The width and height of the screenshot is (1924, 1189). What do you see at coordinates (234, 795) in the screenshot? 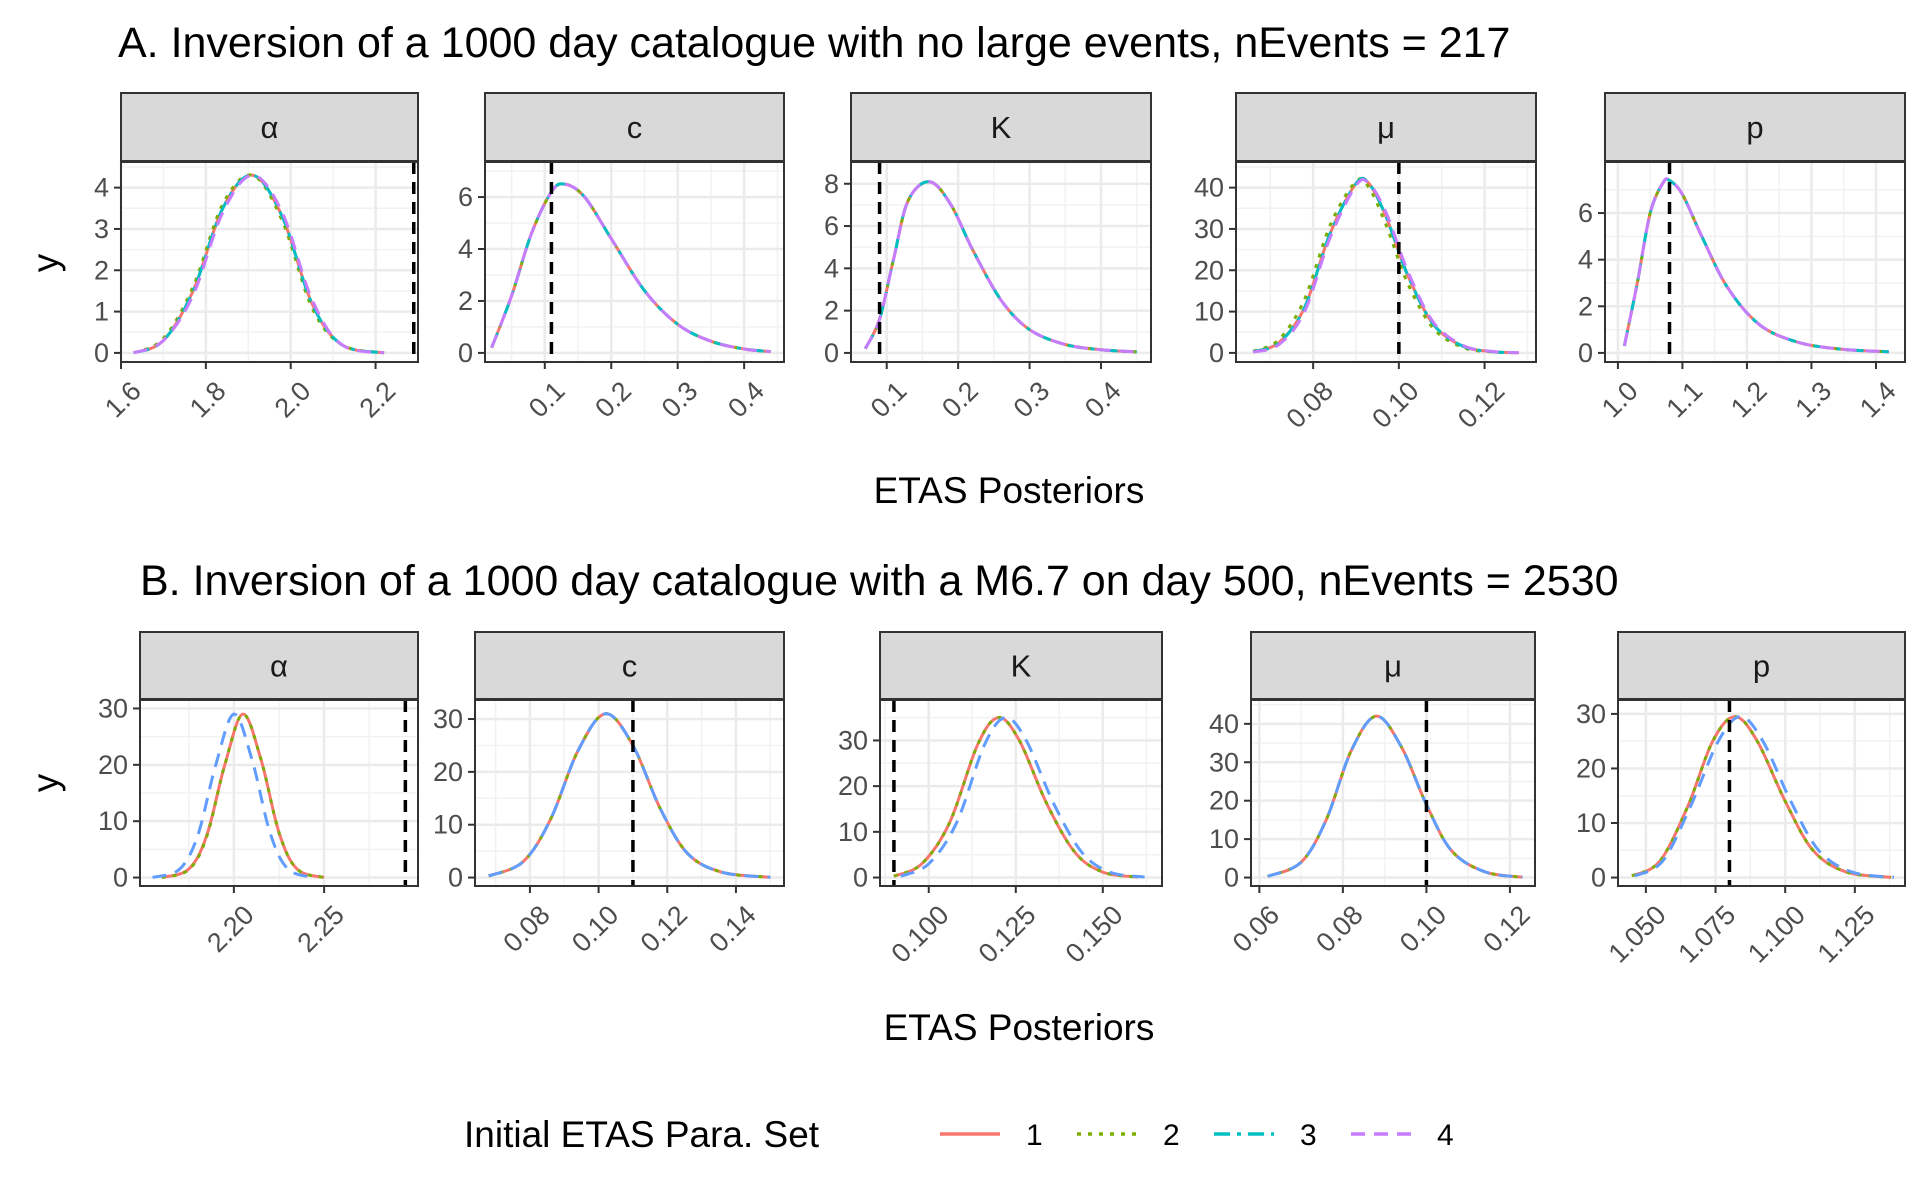
I see `facet-b-1-series-4-line` at bounding box center [234, 795].